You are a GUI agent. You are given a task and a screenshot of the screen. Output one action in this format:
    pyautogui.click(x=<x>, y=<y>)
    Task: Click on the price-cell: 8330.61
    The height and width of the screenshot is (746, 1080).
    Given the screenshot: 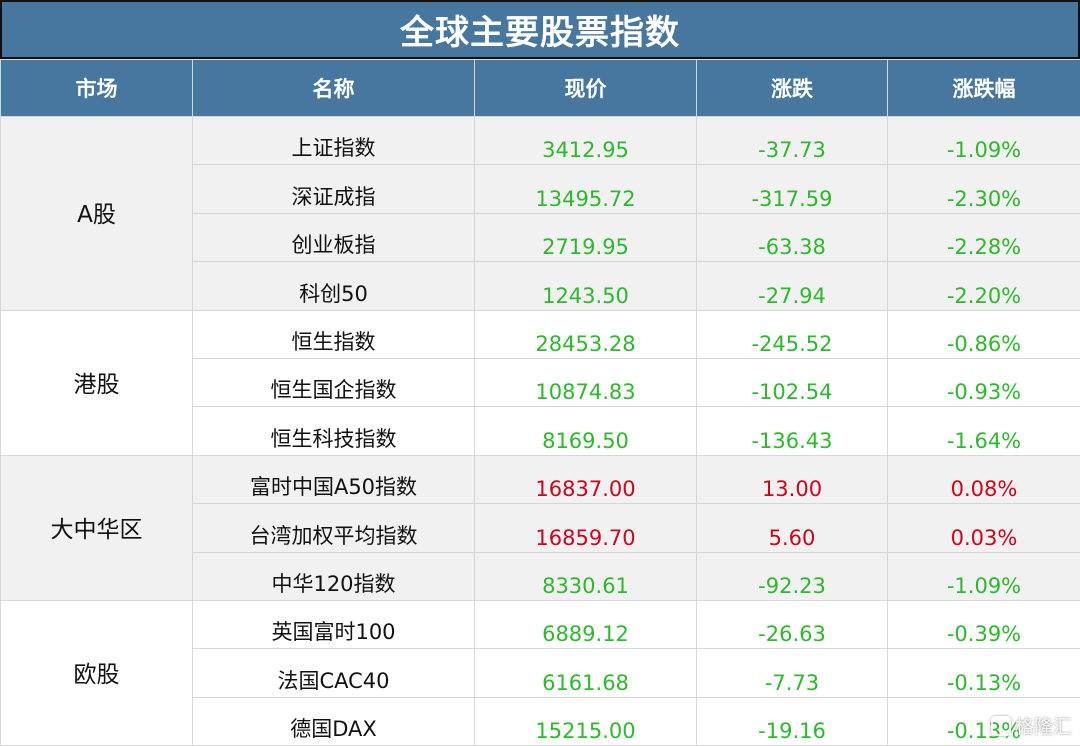 What is the action you would take?
    pyautogui.click(x=586, y=576)
    